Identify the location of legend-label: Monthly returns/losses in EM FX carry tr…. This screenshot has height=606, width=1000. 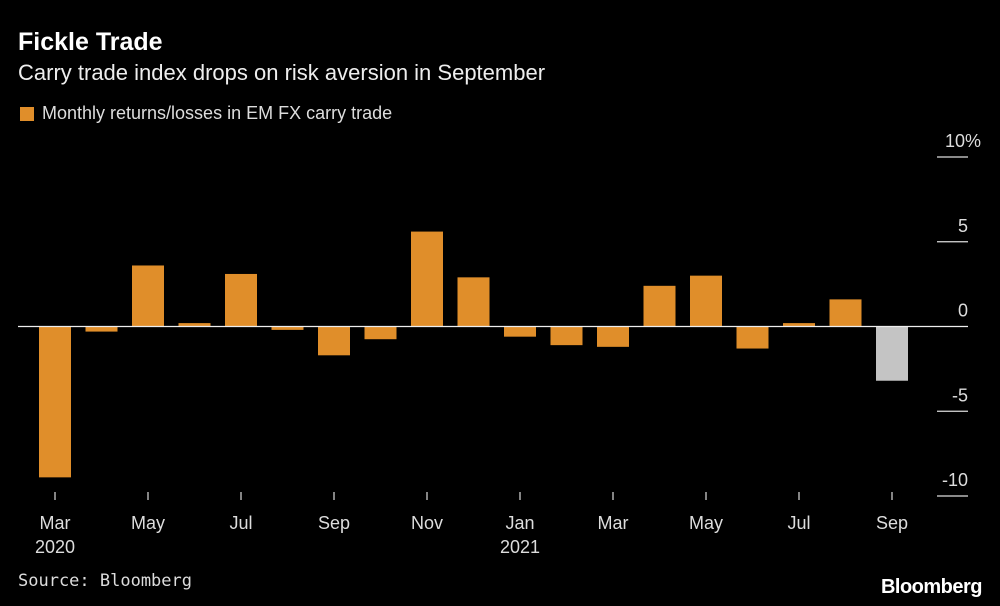
(217, 113).